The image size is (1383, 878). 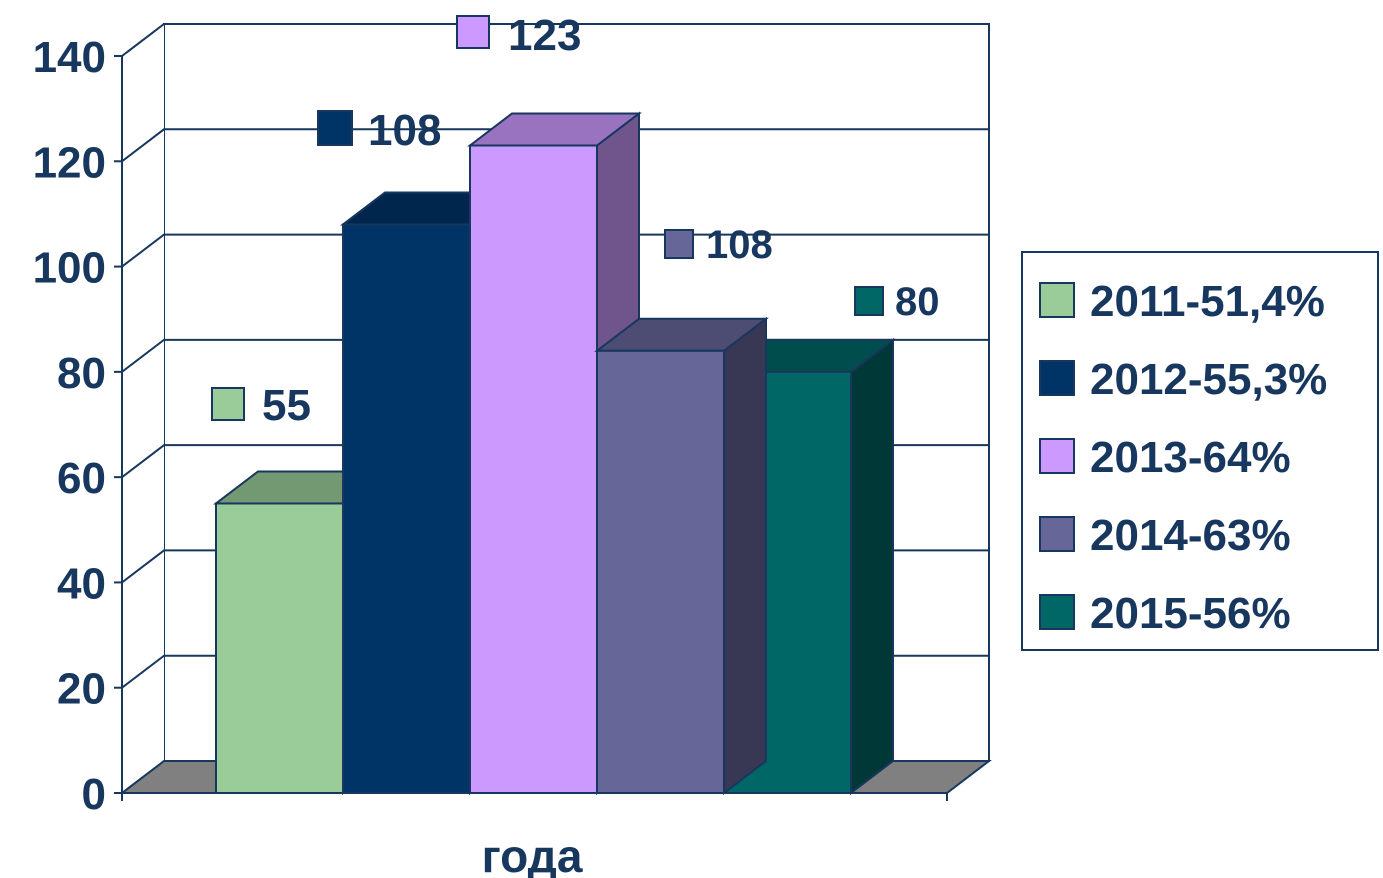 I want to click on y-tick-label: 40, so click(x=81, y=583).